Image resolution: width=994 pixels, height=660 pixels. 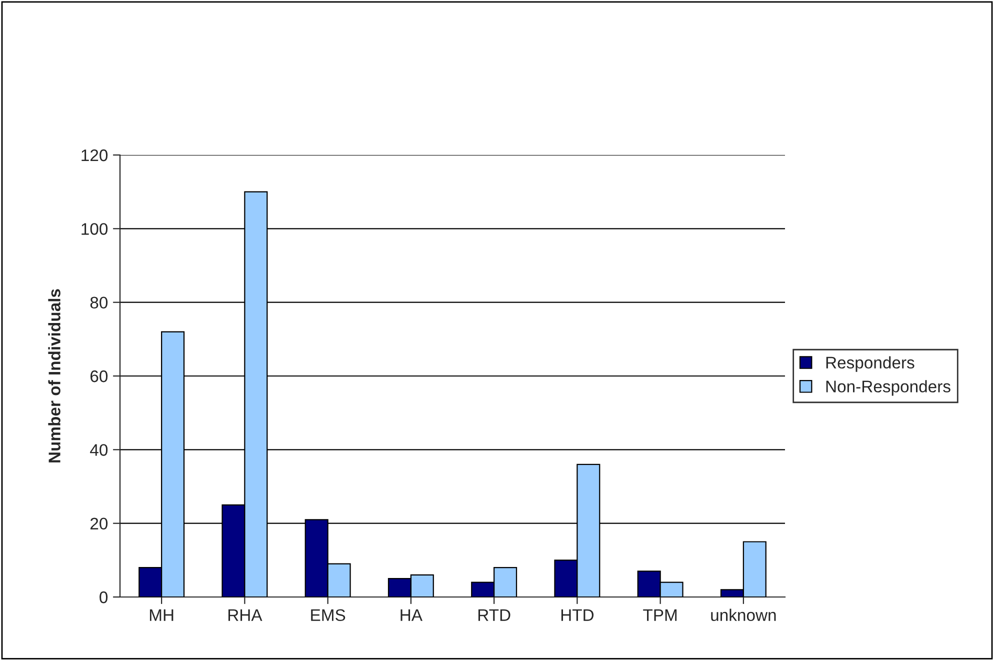 I want to click on x-tick-label: unknown, so click(x=743, y=615).